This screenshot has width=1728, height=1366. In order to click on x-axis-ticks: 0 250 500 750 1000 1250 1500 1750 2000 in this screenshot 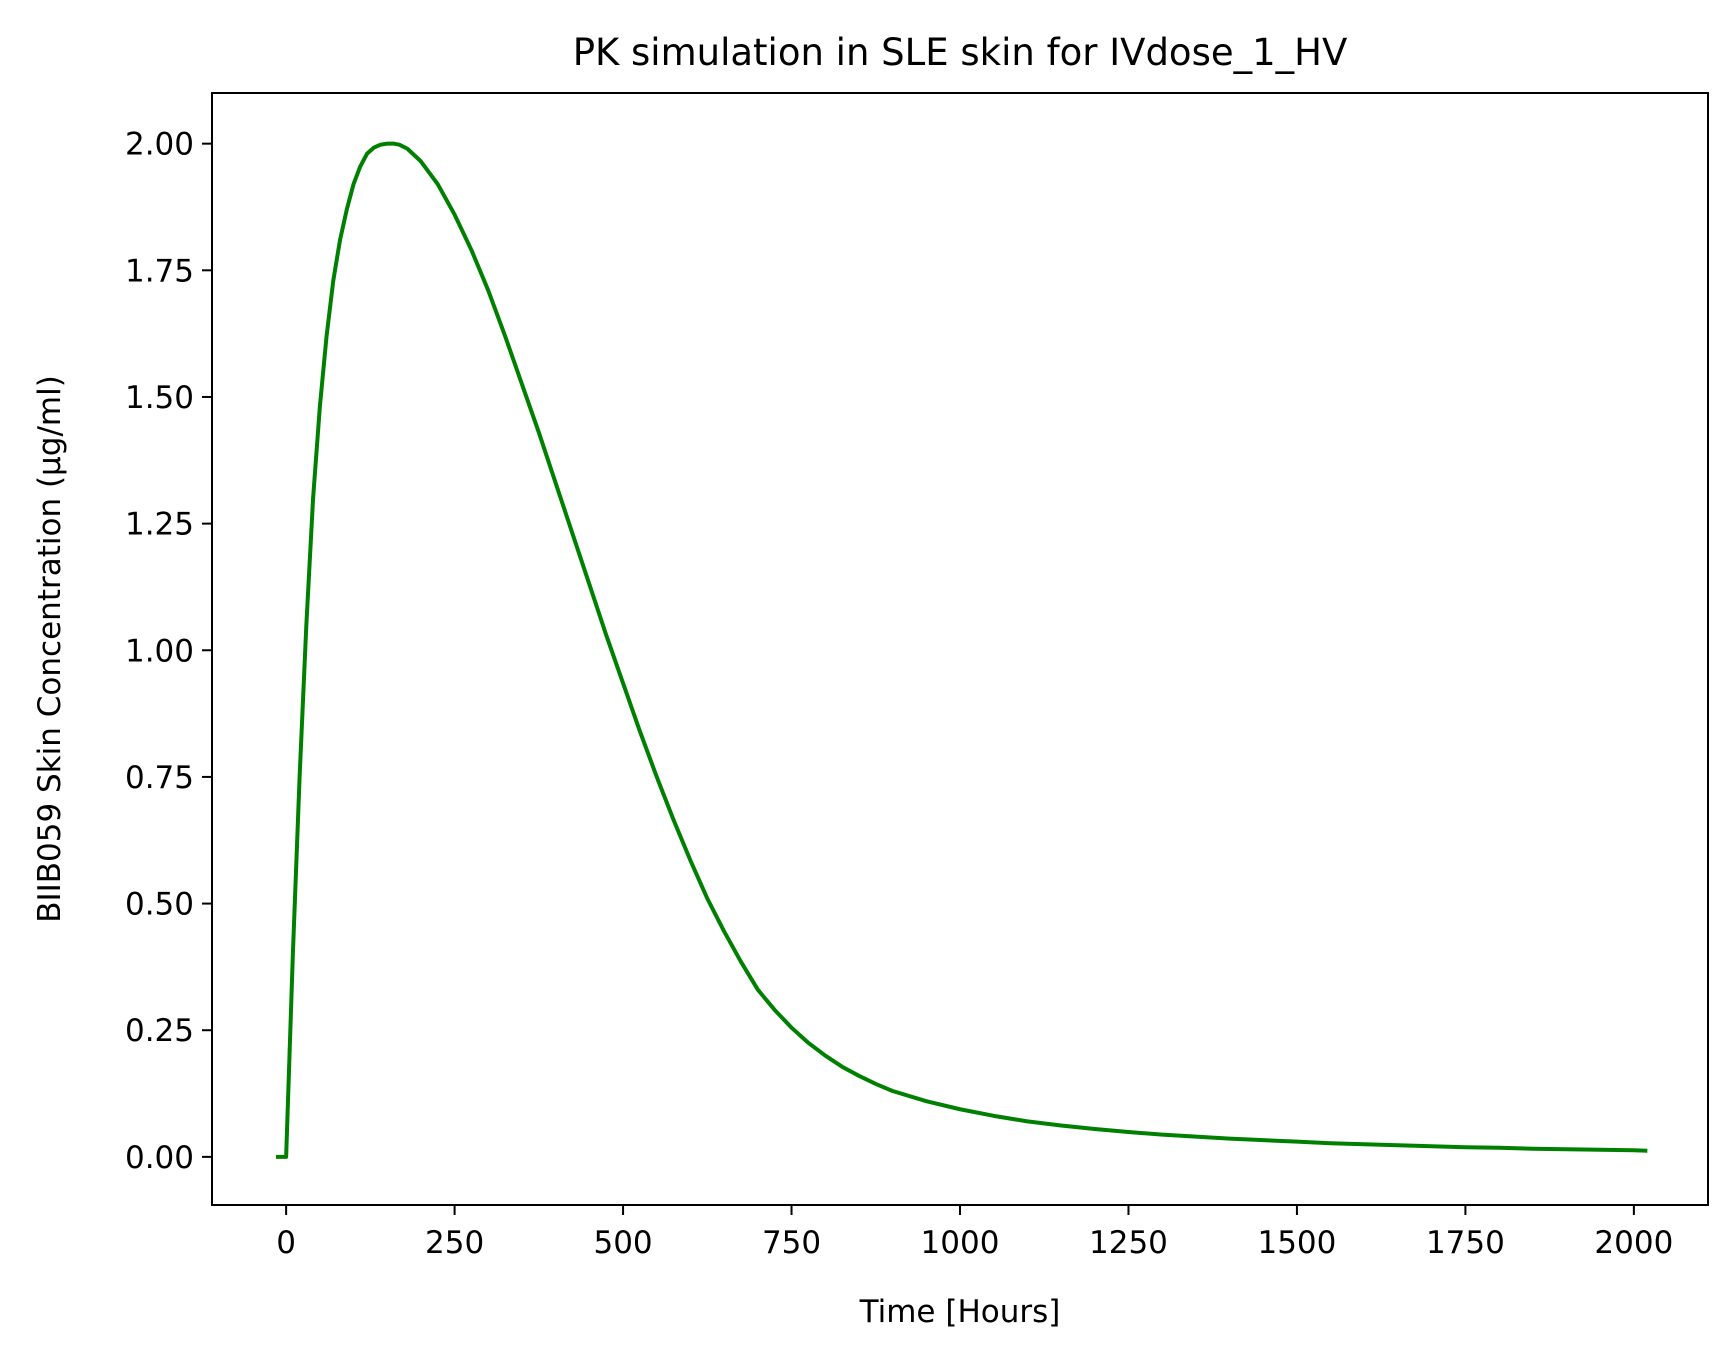, I will do `click(974, 1233)`.